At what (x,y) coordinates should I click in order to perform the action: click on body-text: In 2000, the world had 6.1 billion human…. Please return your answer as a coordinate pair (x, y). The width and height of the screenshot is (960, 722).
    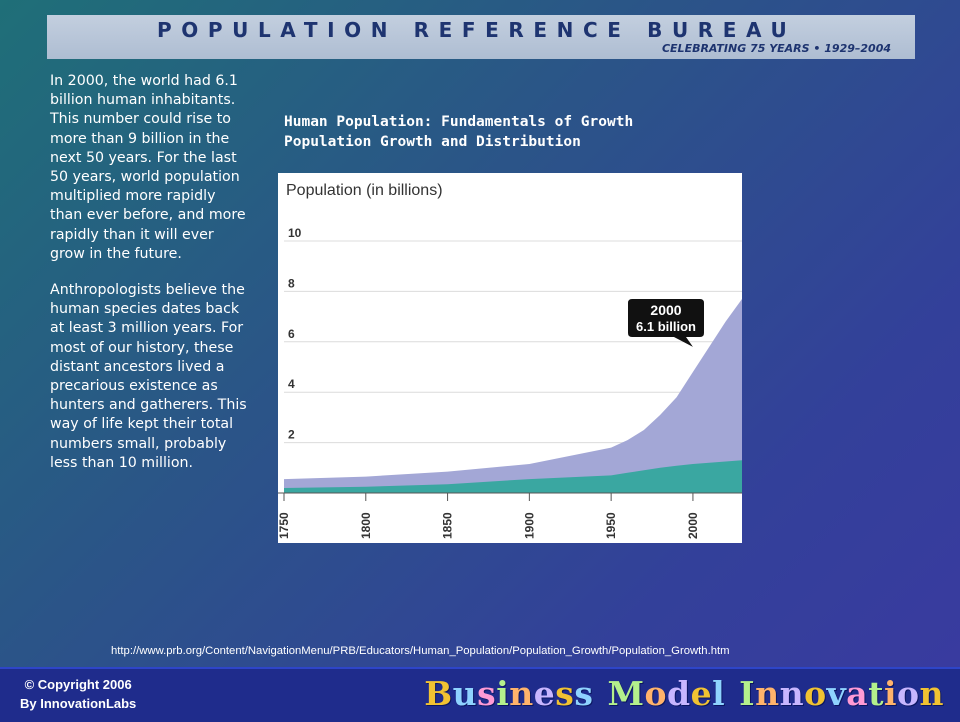
    Looking at the image, I should click on (150, 281).